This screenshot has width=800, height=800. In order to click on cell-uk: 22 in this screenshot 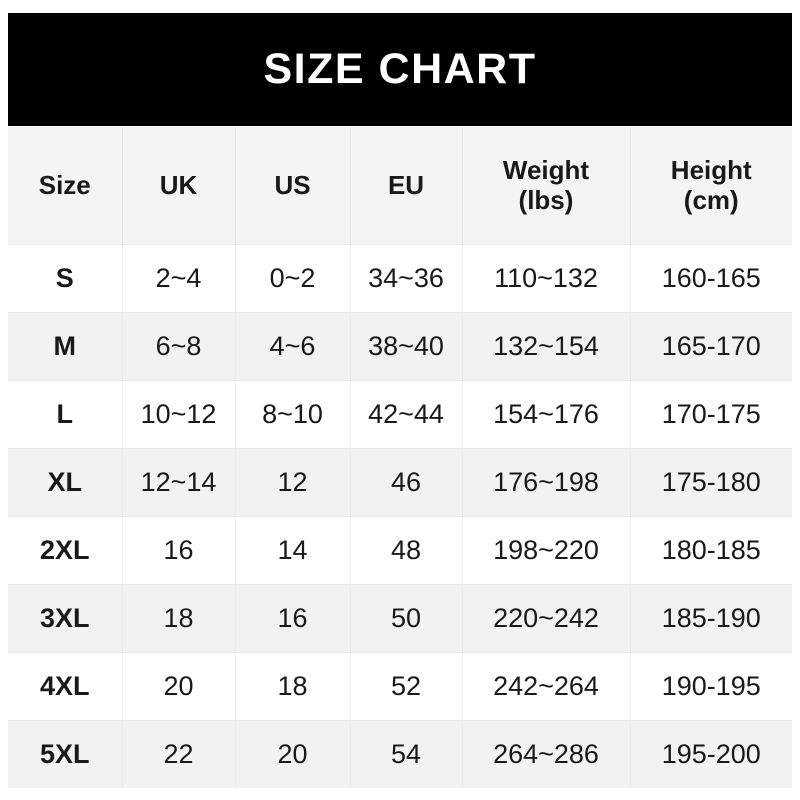, I will do `click(179, 753)`.